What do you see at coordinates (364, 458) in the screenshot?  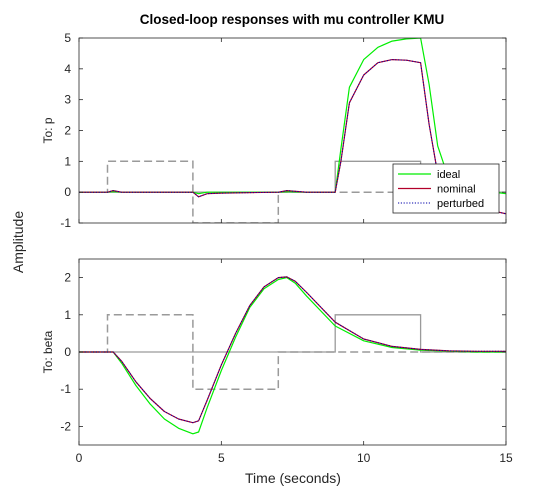 I see `x-tick-label: 10` at bounding box center [364, 458].